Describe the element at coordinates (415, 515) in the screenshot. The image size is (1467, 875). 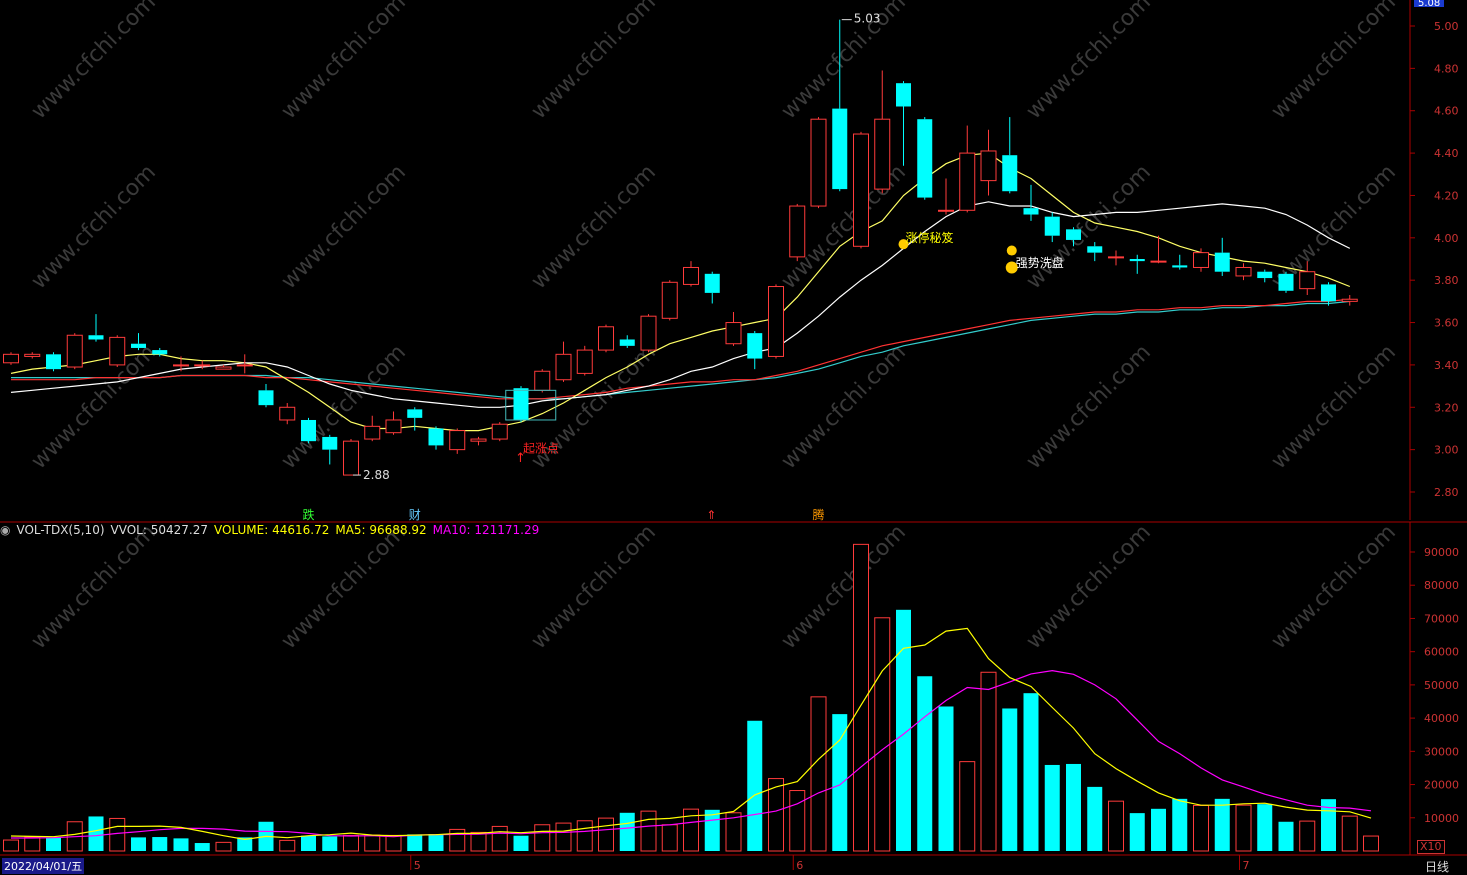
I see `event-marker: 财` at that location.